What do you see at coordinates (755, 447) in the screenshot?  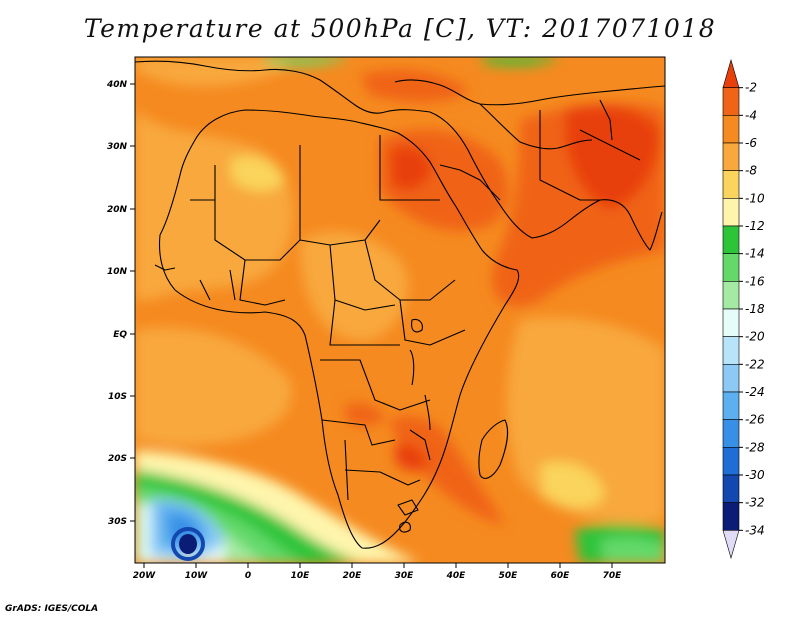 I see `colorbar-label: -28` at bounding box center [755, 447].